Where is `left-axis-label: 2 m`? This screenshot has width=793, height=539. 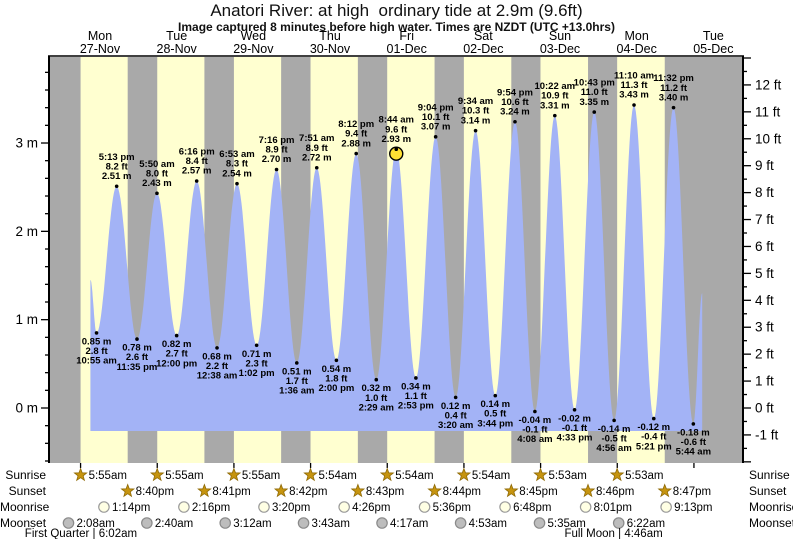 left-axis-label: 2 m is located at coordinates (26, 231).